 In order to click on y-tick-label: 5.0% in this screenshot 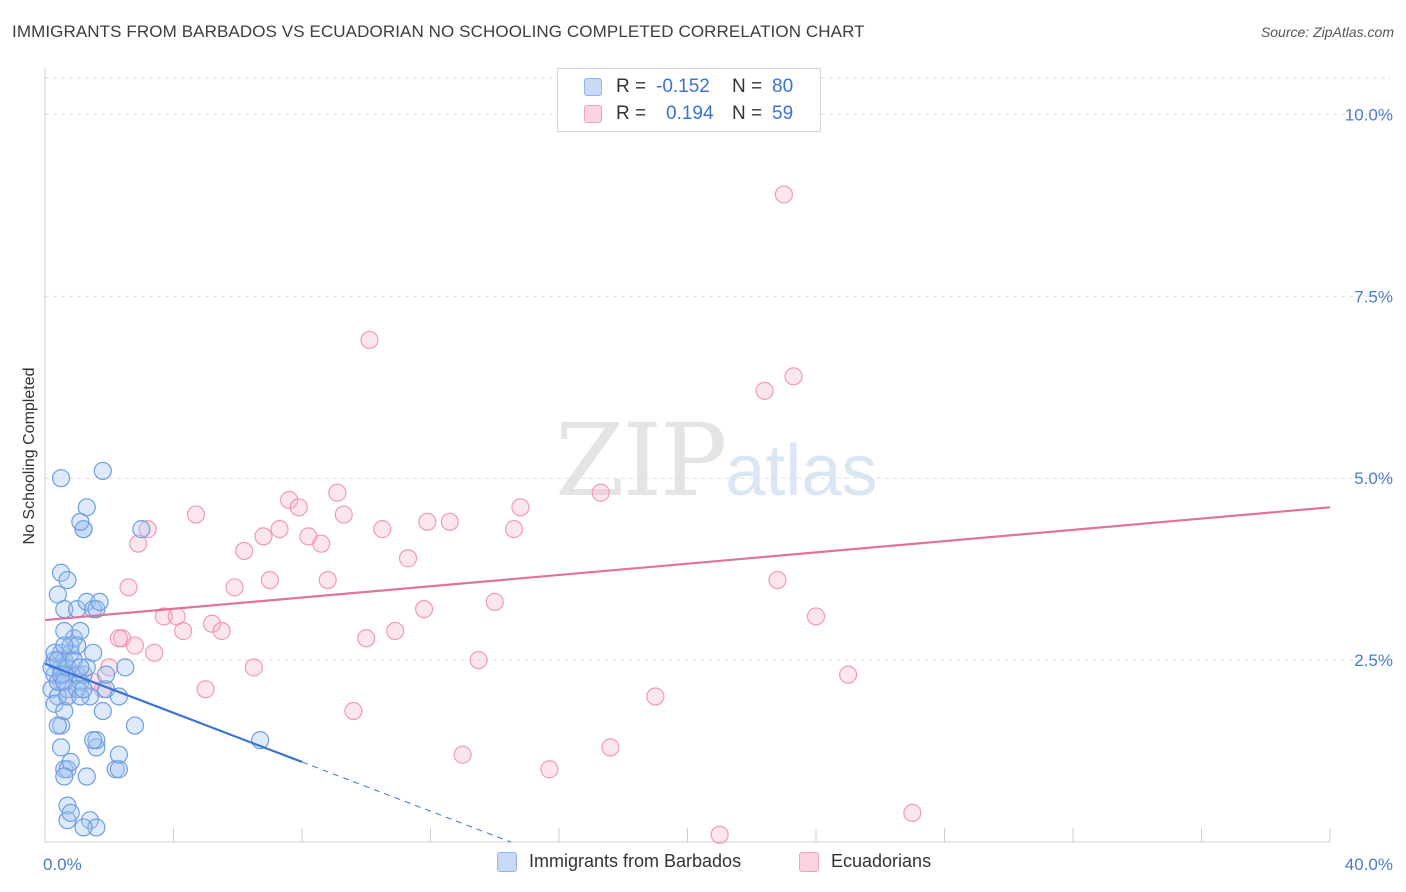, I will do `click(1373, 478)`.